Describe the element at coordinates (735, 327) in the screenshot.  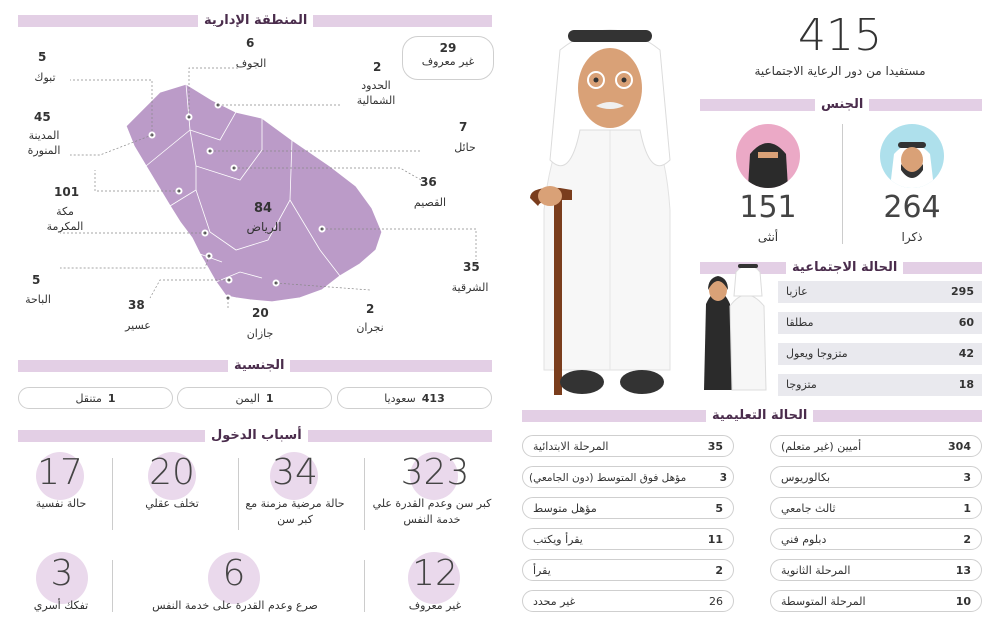
I see `couple-illustration` at that location.